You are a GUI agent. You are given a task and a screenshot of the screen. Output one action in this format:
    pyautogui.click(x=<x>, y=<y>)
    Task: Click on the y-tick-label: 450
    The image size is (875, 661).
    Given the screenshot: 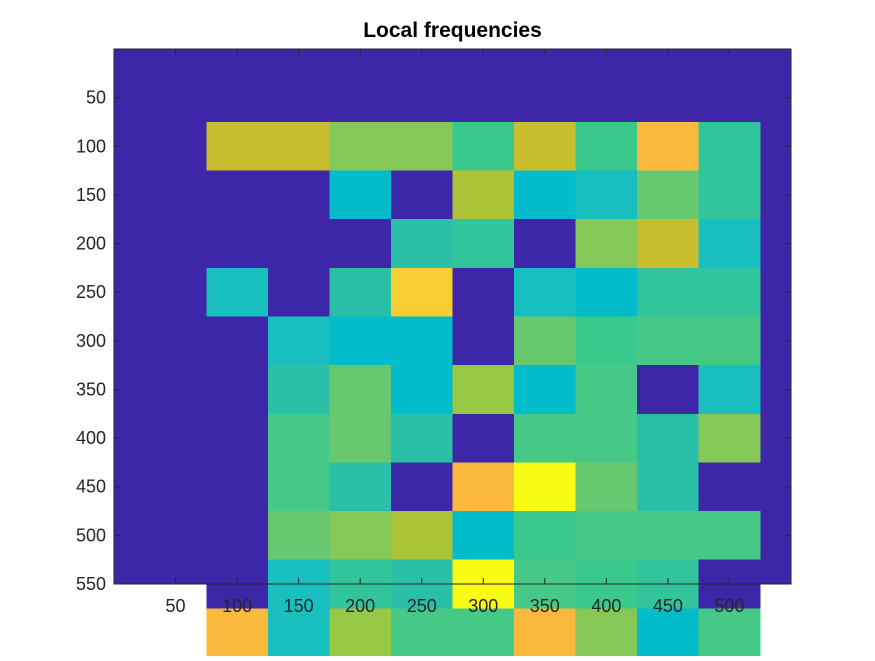 What is the action you would take?
    pyautogui.click(x=91, y=487)
    